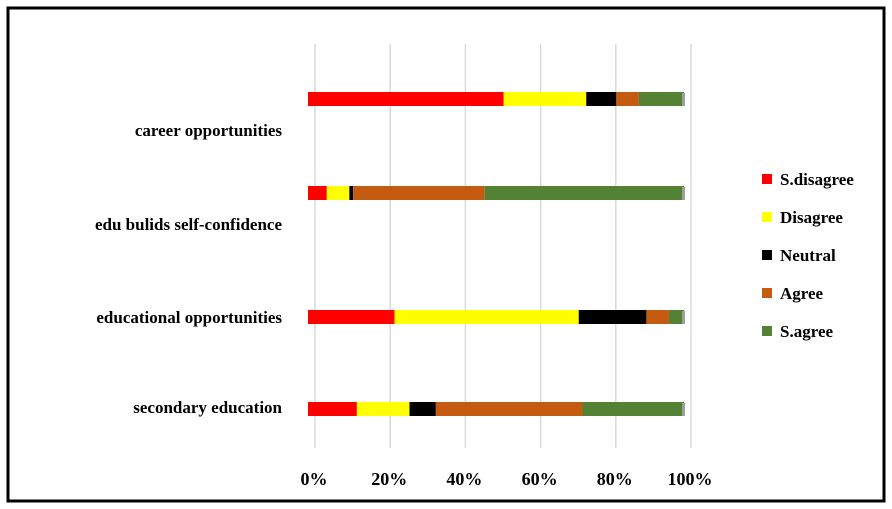 The image size is (892, 509). Describe the element at coordinates (540, 479) in the screenshot. I see `x-tick-label: 60%` at that location.